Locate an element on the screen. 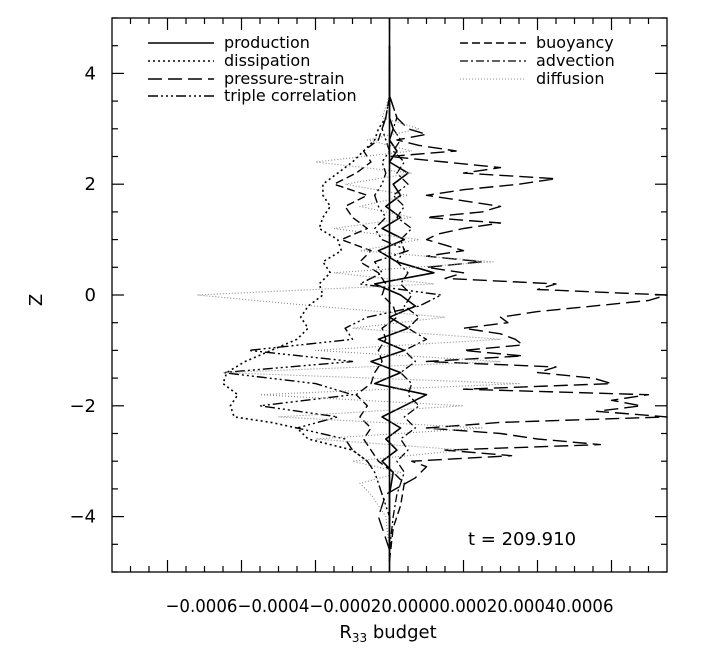 This screenshot has height=649, width=722. x-tick-label: 0.0000 is located at coordinates (389, 606).